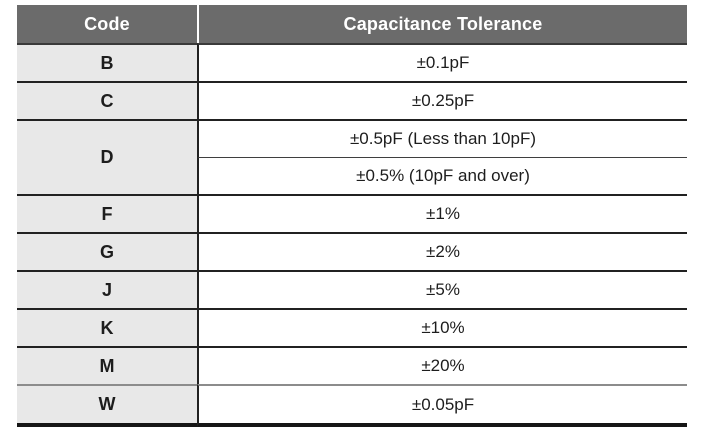 The height and width of the screenshot is (442, 707). Describe the element at coordinates (442, 289) in the screenshot. I see `tolerance-cell: ±5%` at that location.